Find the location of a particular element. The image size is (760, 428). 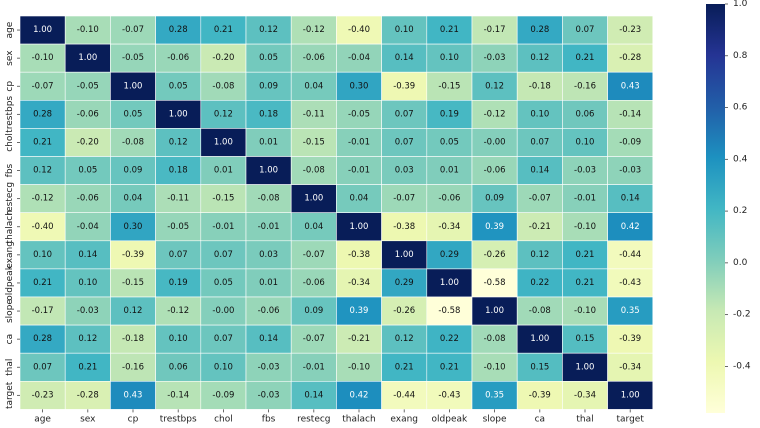

heatmap-cell-restecg-restecg is located at coordinates (313, 199).